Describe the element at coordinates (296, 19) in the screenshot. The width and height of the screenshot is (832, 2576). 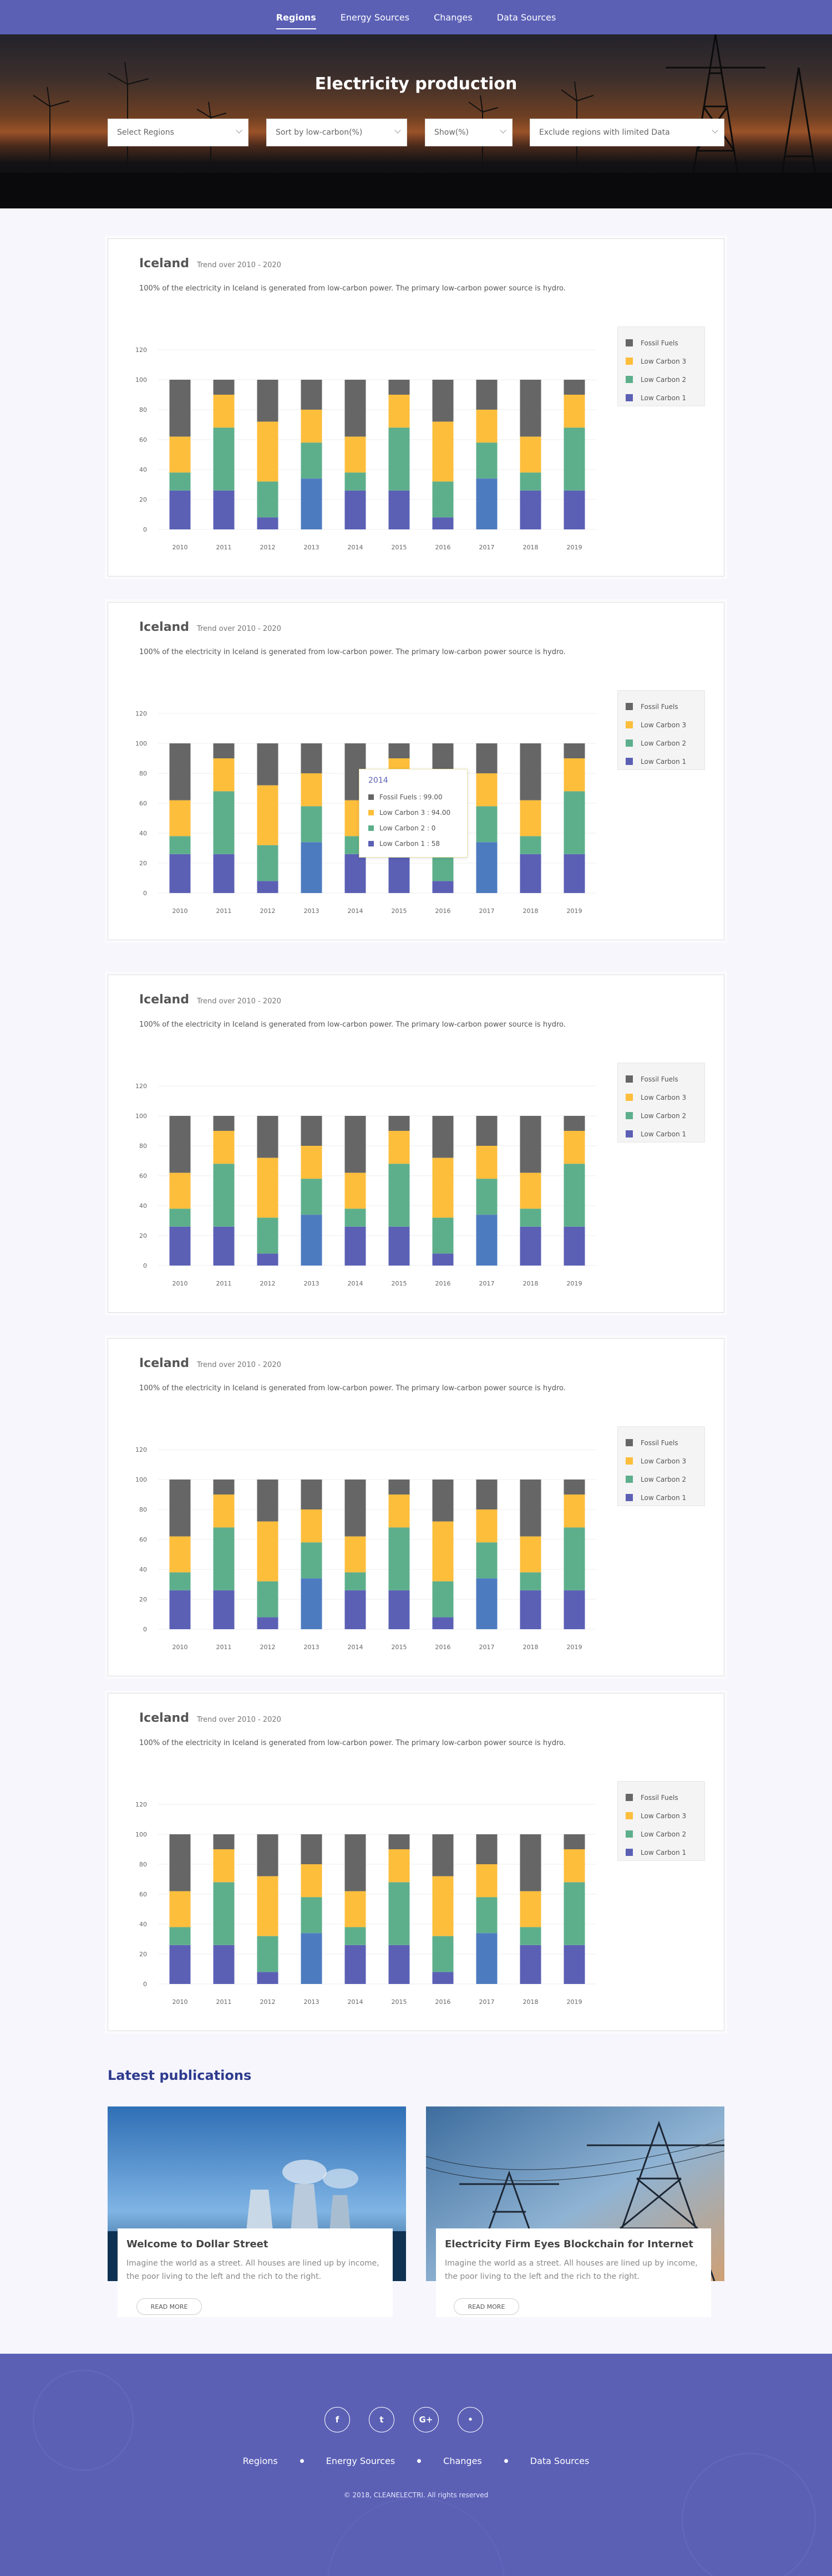
I see `nav-regions: Regions` at that location.